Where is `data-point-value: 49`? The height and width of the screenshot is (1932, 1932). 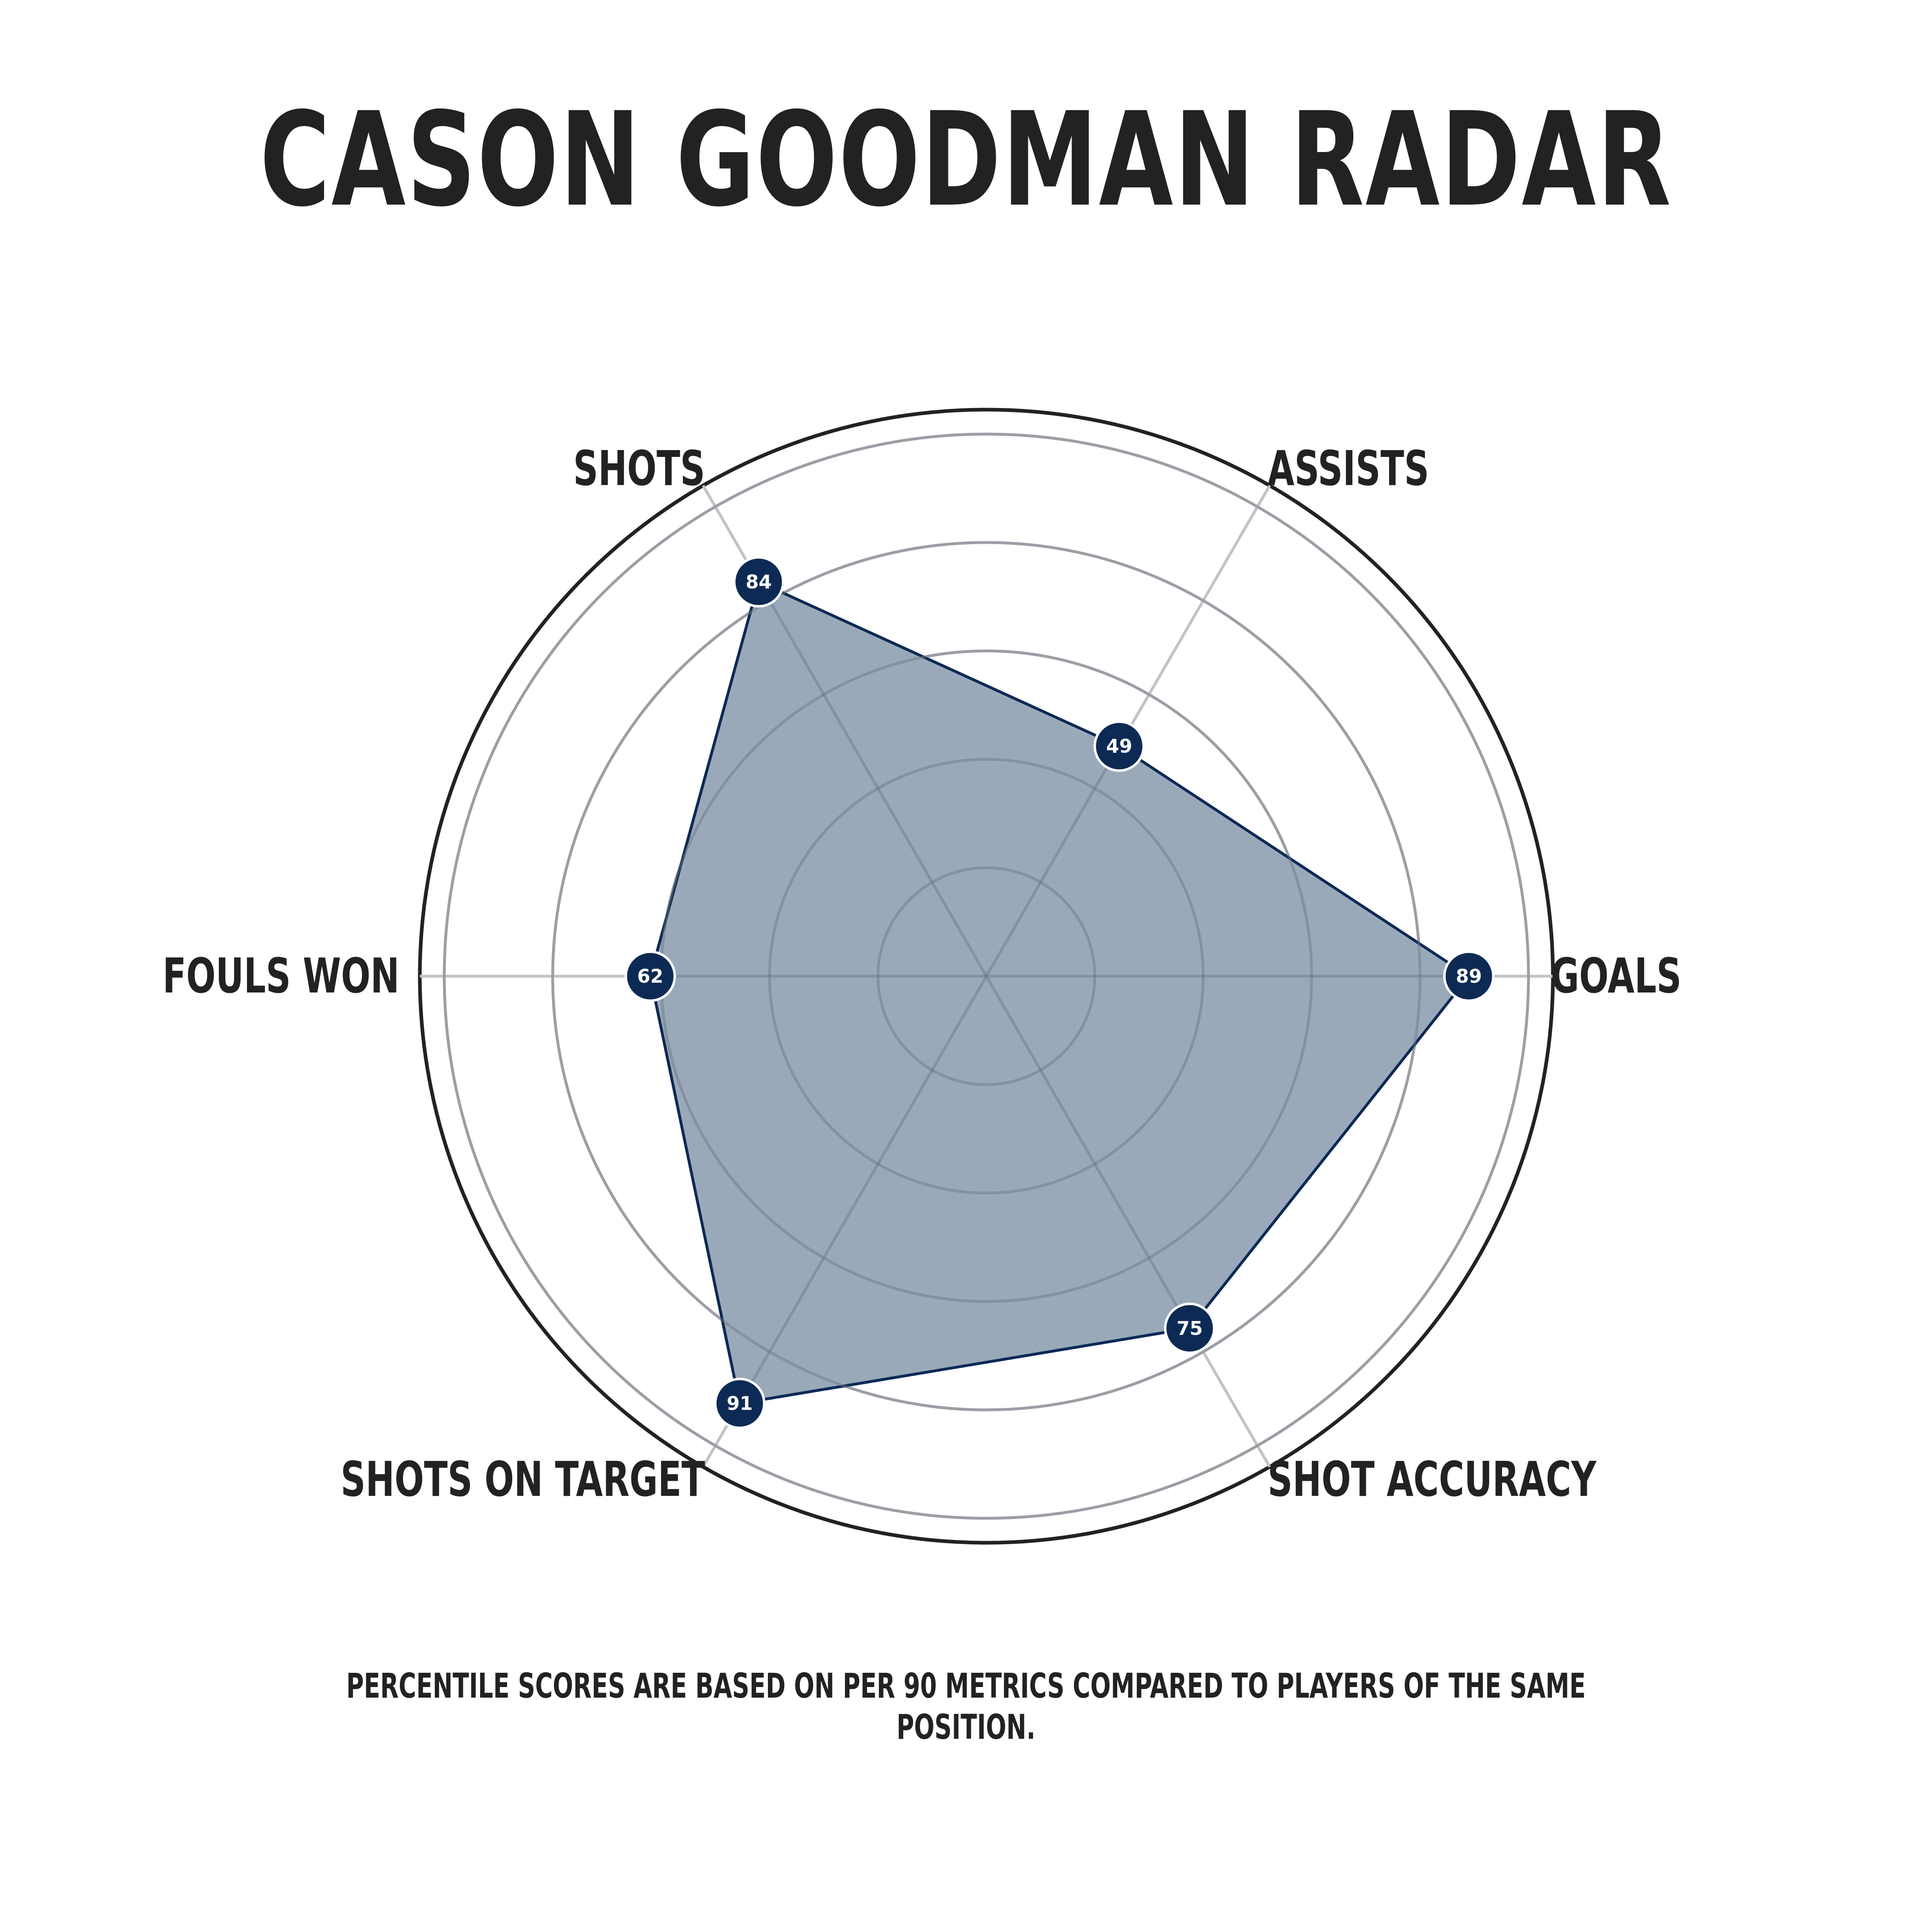
data-point-value: 49 is located at coordinates (1119, 746).